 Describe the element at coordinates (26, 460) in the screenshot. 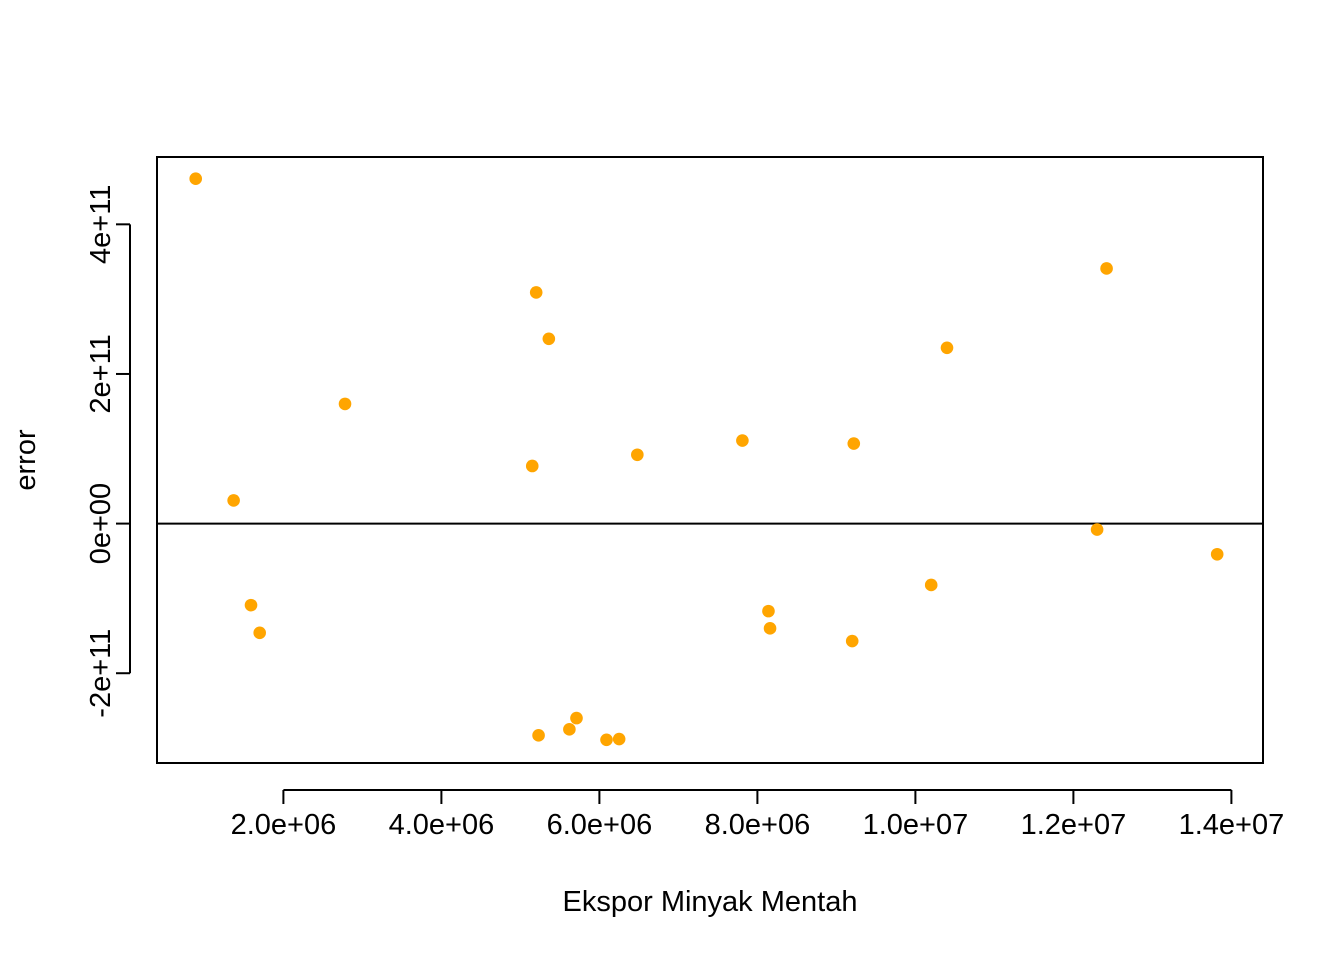

I see `y-axis-title: error` at that location.